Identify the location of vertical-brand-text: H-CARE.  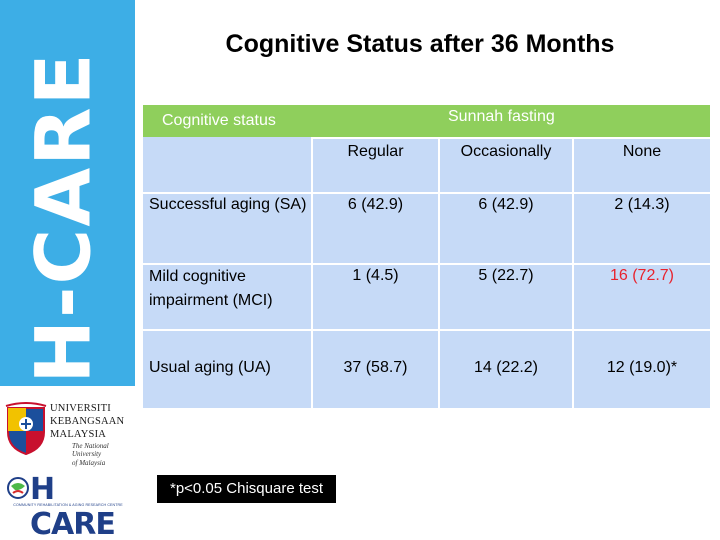
(63, 217).